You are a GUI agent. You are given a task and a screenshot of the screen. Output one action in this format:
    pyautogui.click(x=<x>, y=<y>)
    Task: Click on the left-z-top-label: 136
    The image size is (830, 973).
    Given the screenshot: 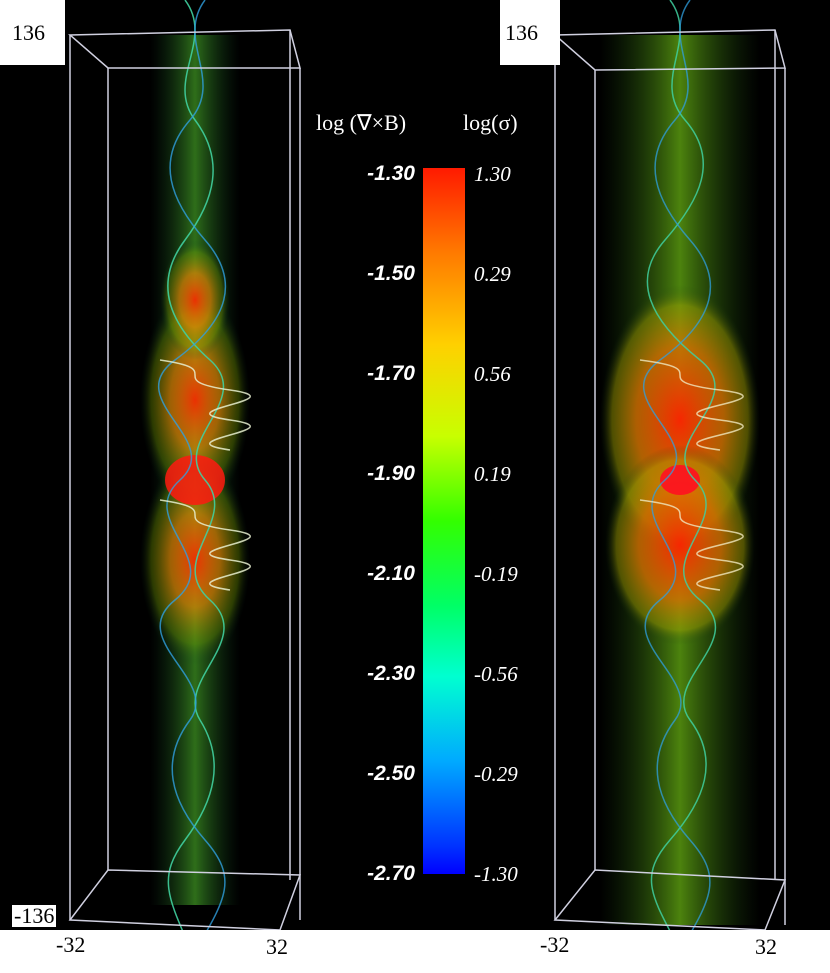 What is the action you would take?
    pyautogui.click(x=28, y=32)
    